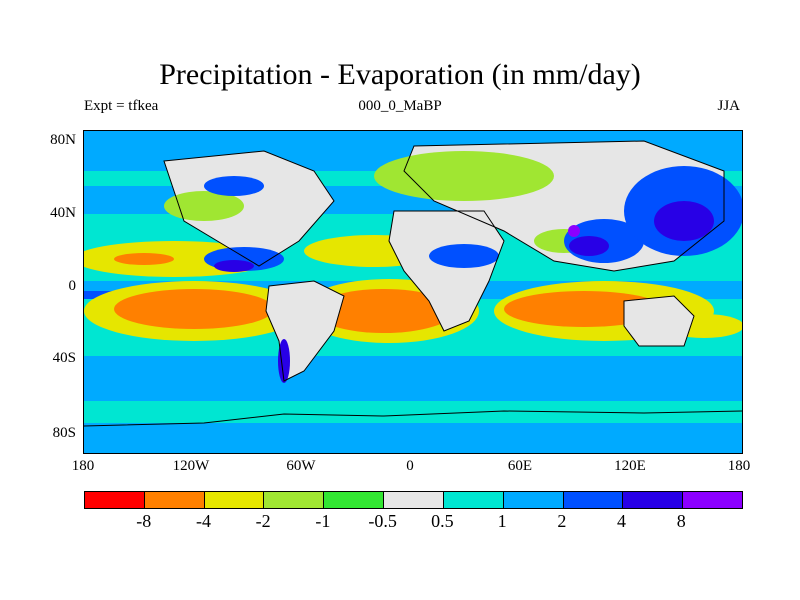 The height and width of the screenshot is (600, 800). What do you see at coordinates (203, 521) in the screenshot?
I see `colorbar-label-1: -4` at bounding box center [203, 521].